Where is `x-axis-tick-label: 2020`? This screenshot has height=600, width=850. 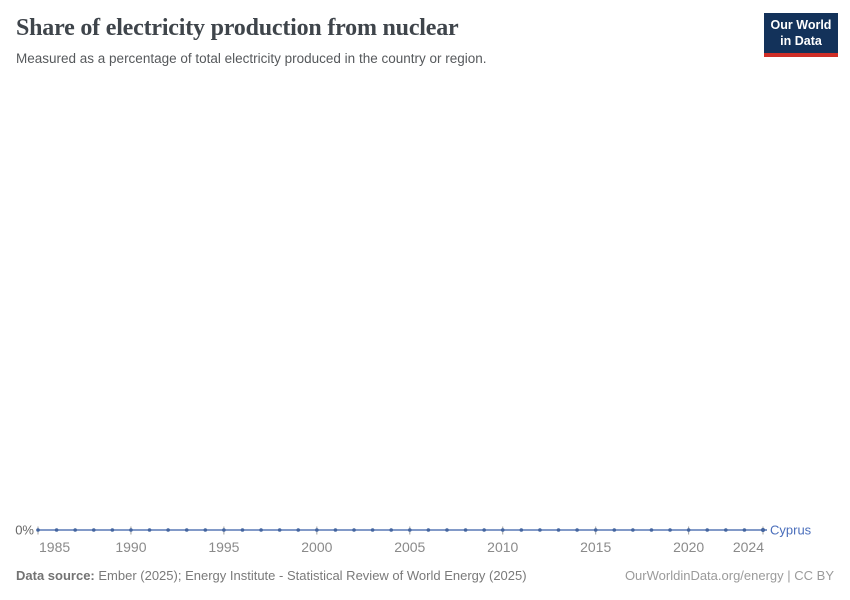
x-axis-tick-label: 2020 is located at coordinates (688, 547).